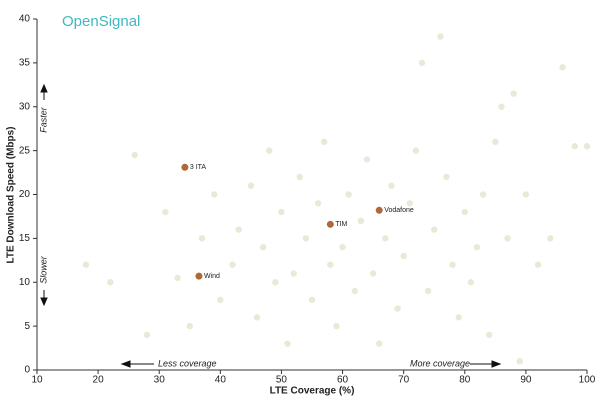 The width and height of the screenshot is (600, 403). What do you see at coordinates (25, 106) in the screenshot?
I see `y-tick-label: 30` at bounding box center [25, 106].